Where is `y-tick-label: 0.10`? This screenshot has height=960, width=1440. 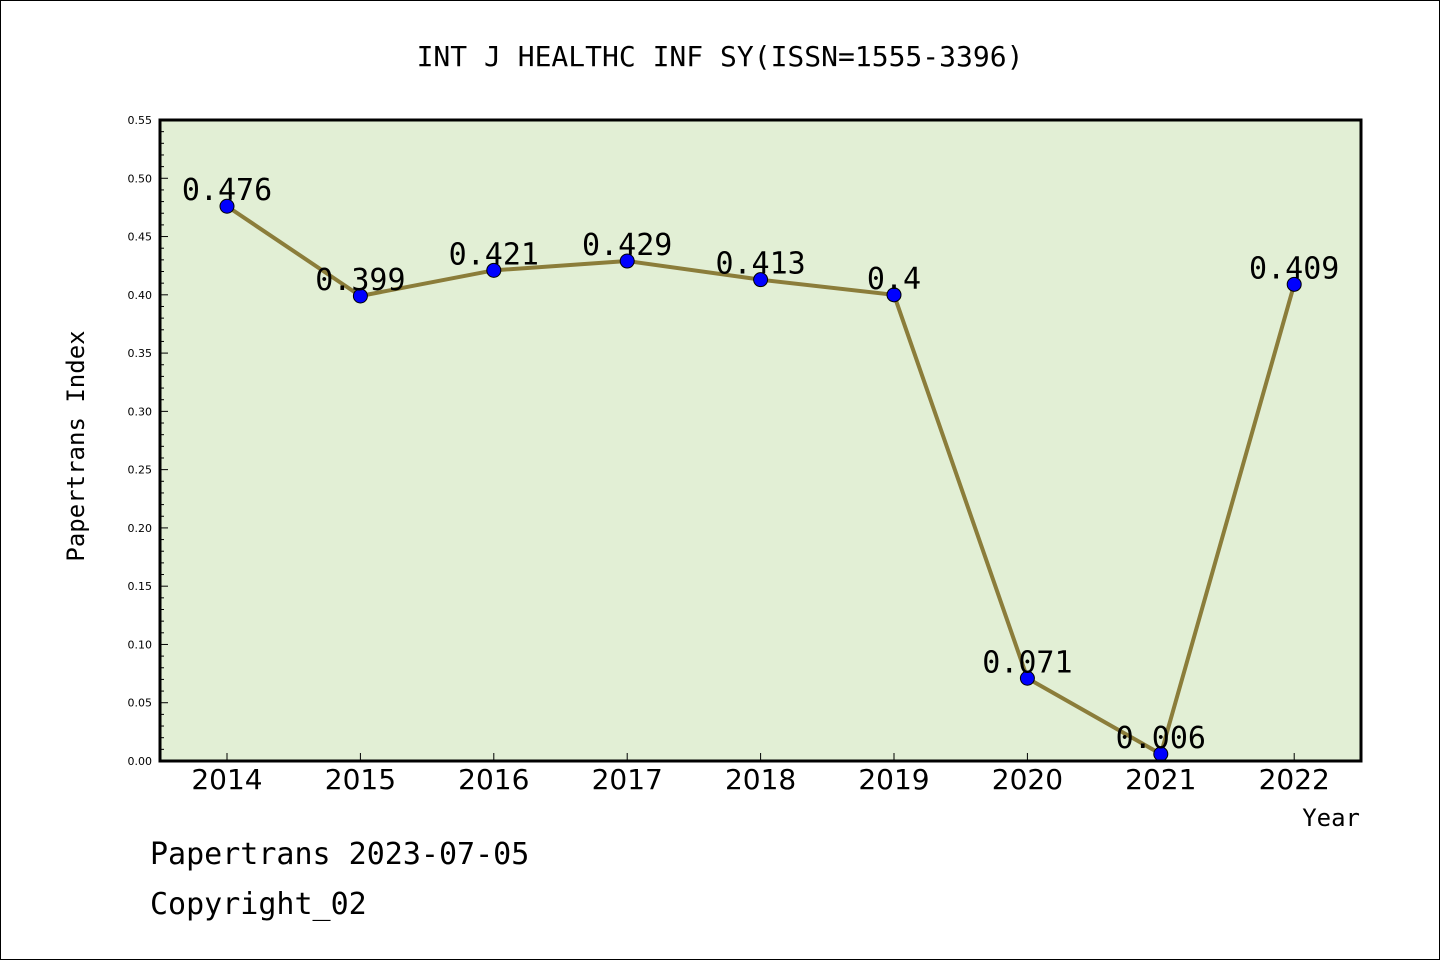
y-tick-label: 0.10 is located at coordinates (140, 644).